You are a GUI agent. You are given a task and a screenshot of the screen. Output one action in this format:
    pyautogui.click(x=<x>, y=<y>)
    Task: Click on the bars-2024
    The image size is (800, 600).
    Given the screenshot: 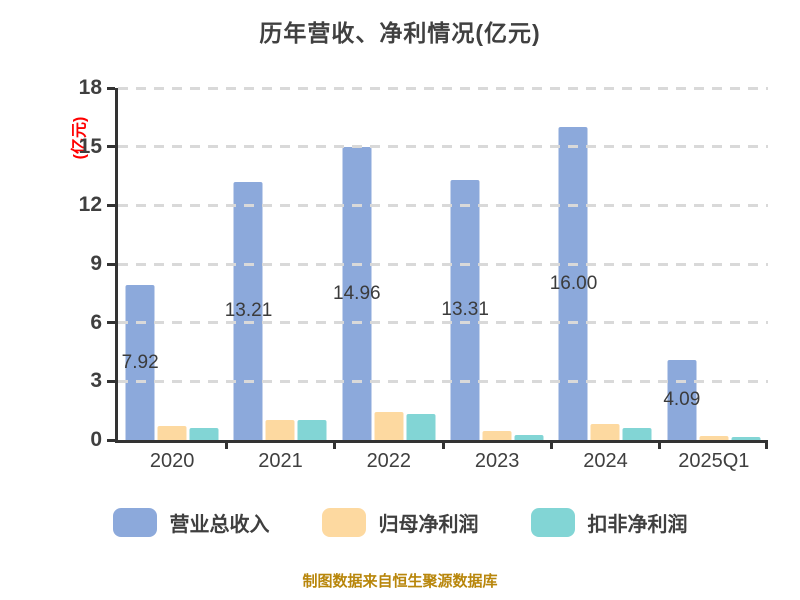 What is the action you would take?
    pyautogui.click(x=605, y=264)
    